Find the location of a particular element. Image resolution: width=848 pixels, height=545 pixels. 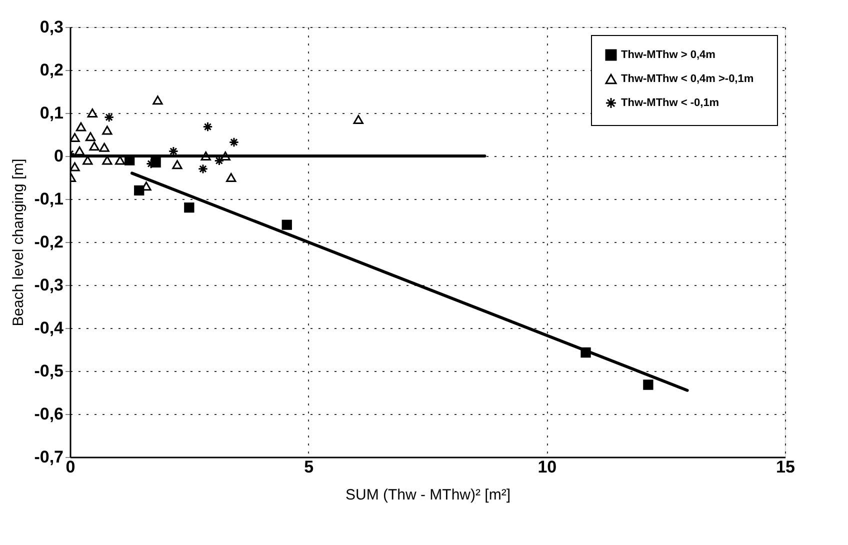

y-tick-label: -0,5 is located at coordinates (49, 371).